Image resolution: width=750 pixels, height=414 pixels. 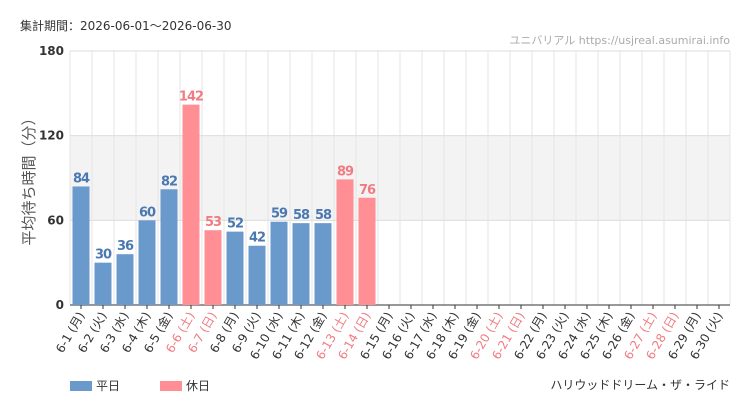 What do you see at coordinates (198, 386) in the screenshot?
I see `legend-label: 休日` at bounding box center [198, 386].